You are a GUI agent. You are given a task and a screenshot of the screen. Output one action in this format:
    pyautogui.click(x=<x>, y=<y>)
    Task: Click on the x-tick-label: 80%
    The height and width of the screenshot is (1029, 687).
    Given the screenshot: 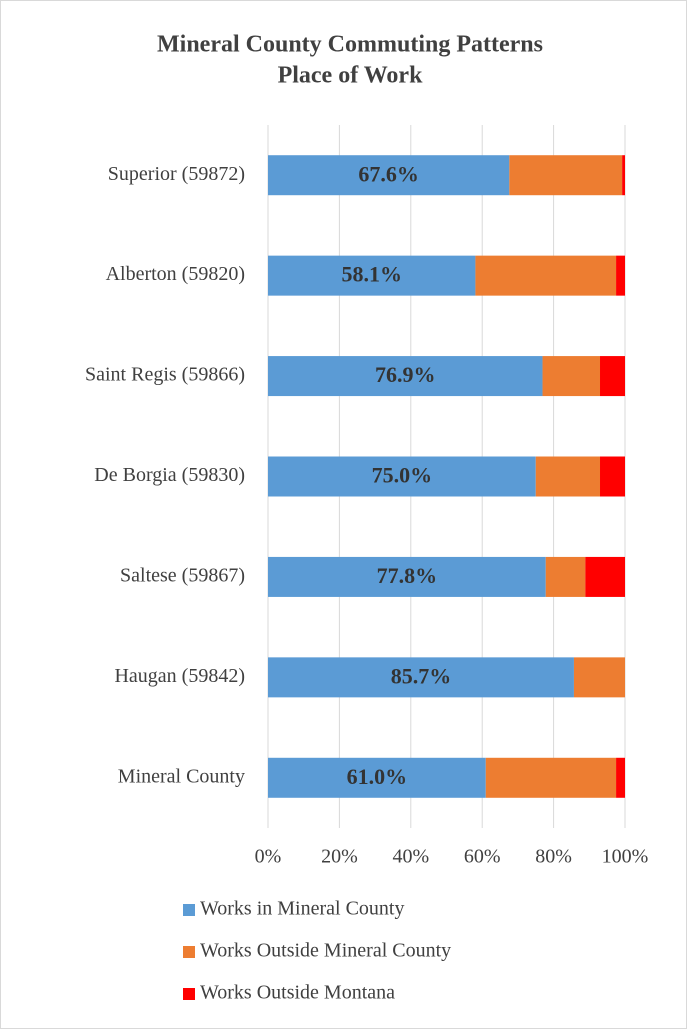 What is the action you would take?
    pyautogui.click(x=553, y=857)
    